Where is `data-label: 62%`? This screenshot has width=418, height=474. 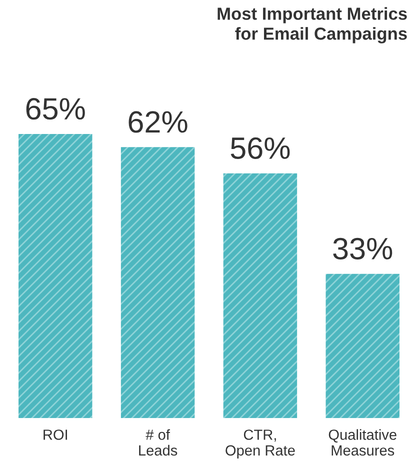
data-label: 62% is located at coordinates (158, 122).